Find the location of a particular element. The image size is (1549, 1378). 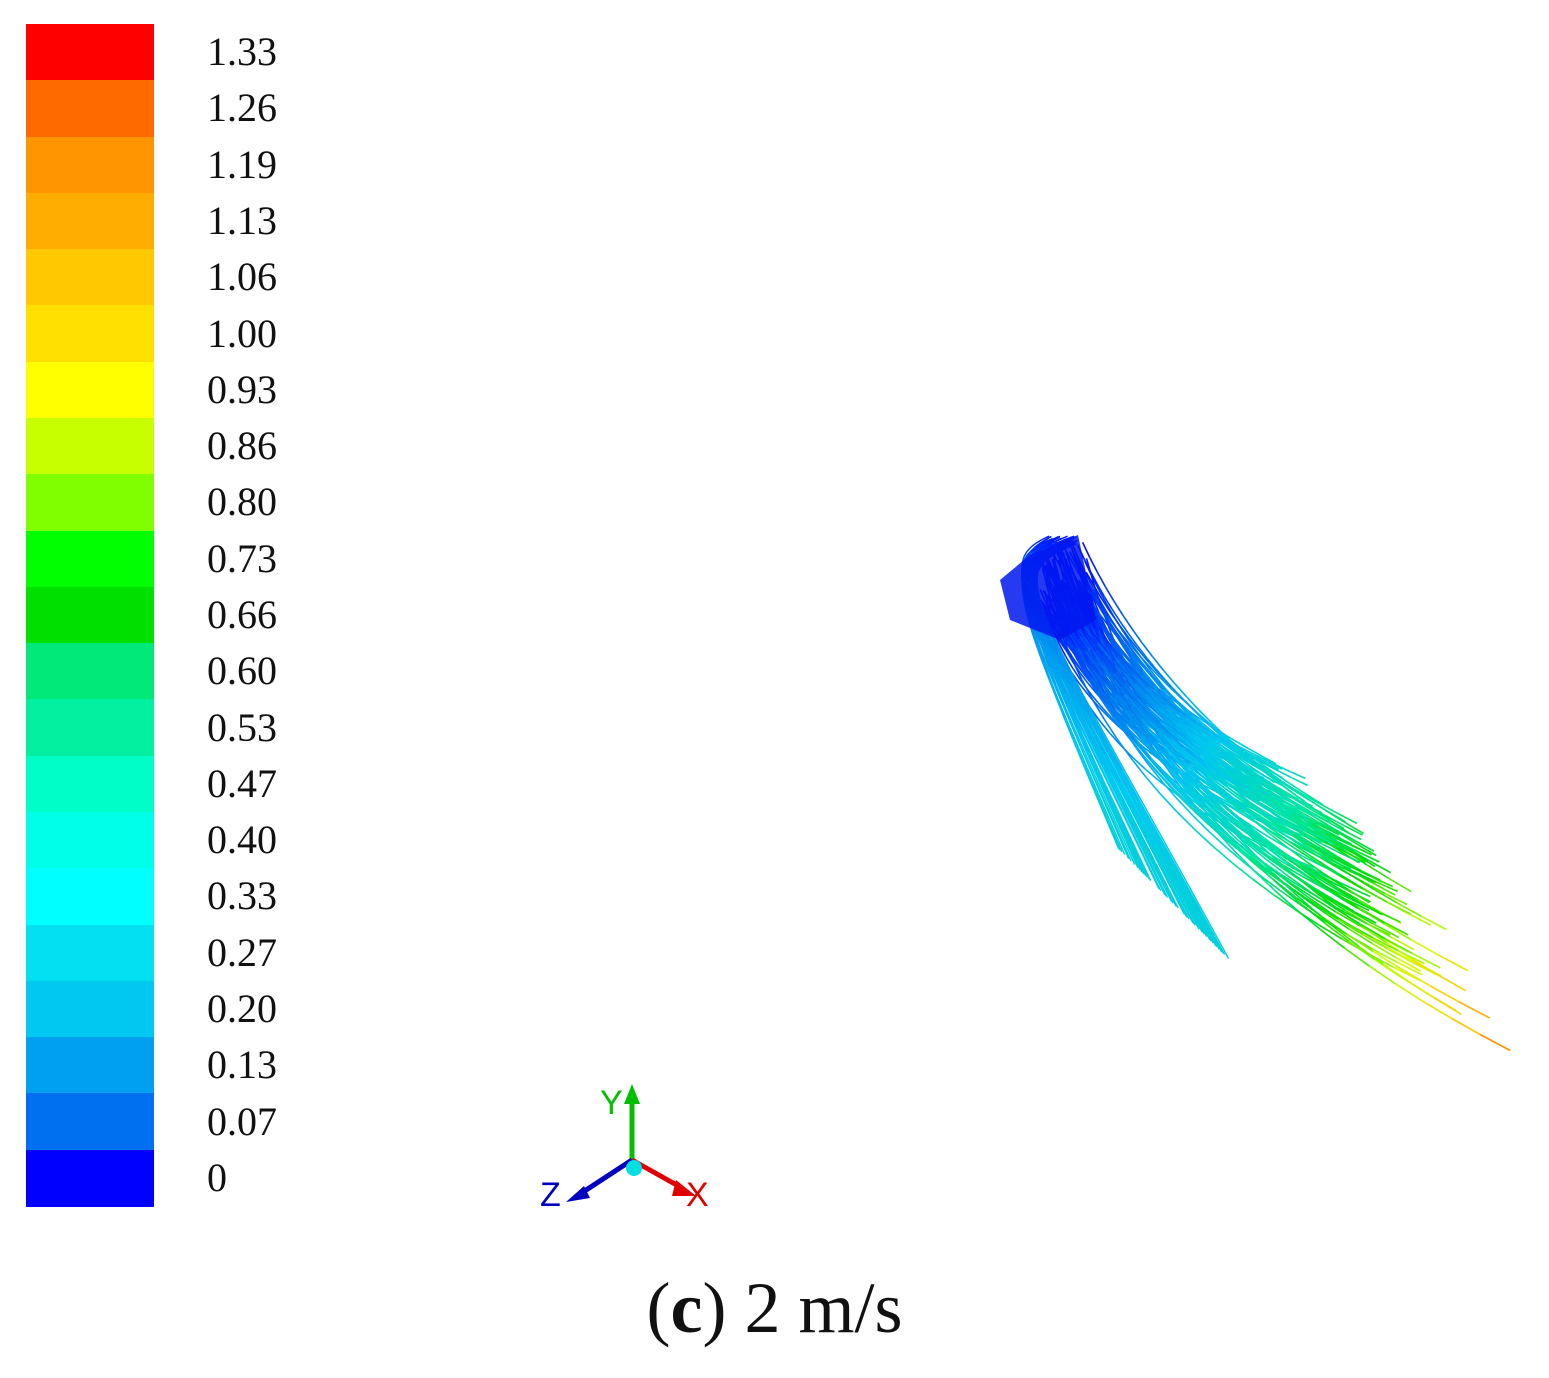

legend-tick-label: 0 is located at coordinates (217, 1177).